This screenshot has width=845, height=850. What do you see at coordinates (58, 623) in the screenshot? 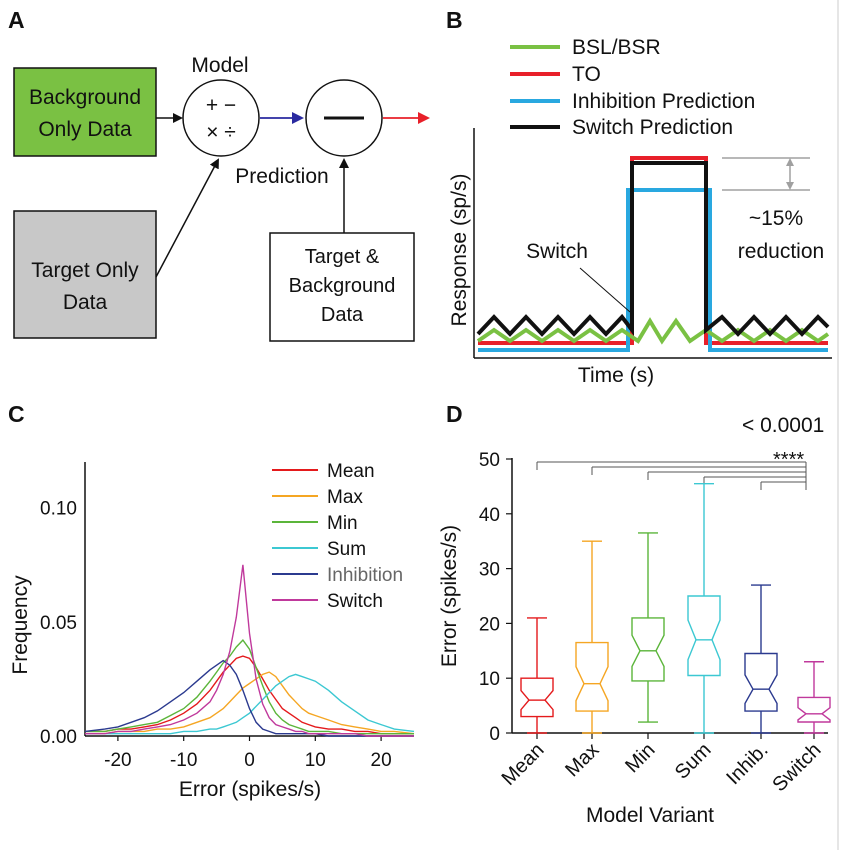
I see `panel-c-ytick-label: 0.05` at bounding box center [58, 623].